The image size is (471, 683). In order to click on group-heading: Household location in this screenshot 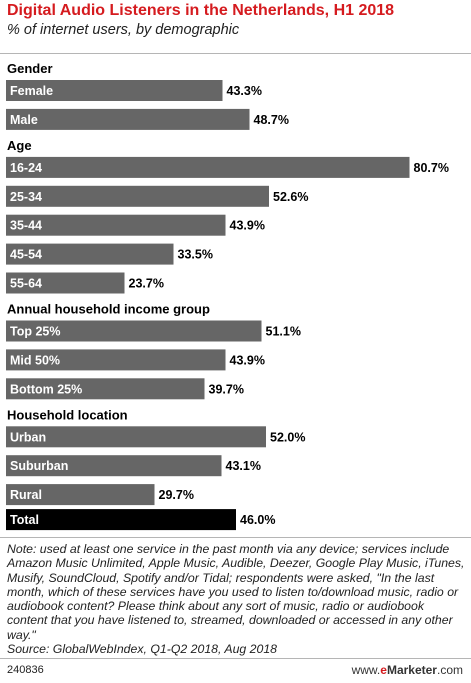, I will do `click(67, 414)`.